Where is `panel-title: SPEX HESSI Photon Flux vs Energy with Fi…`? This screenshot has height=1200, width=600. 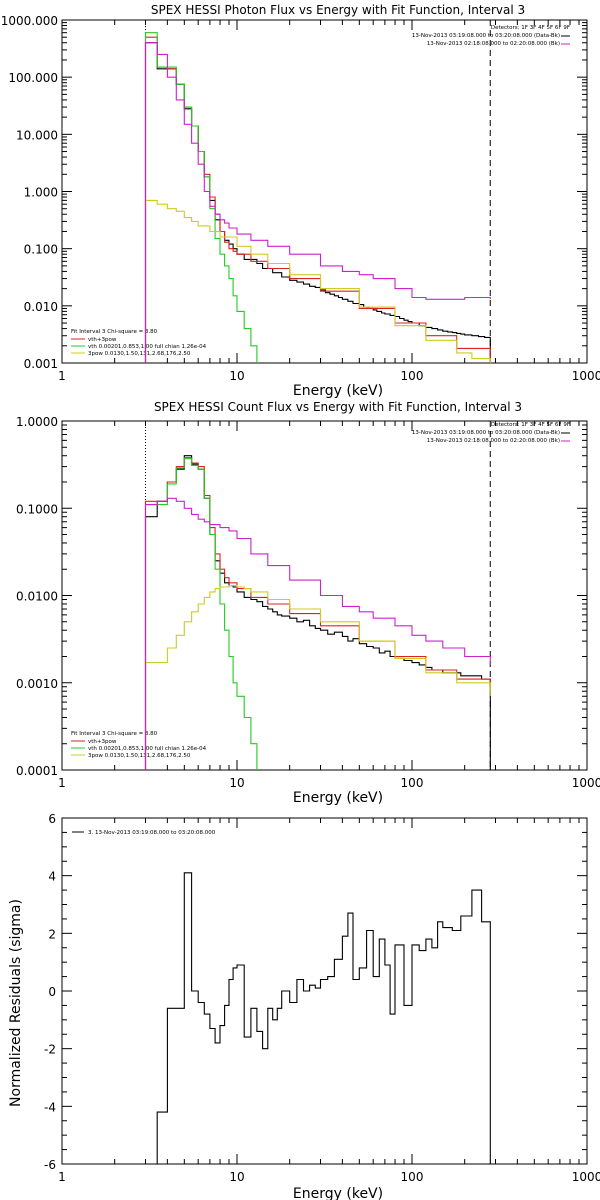
panel-title: SPEX HESSI Photon Flux vs Energy with Fi… is located at coordinates (338, 10).